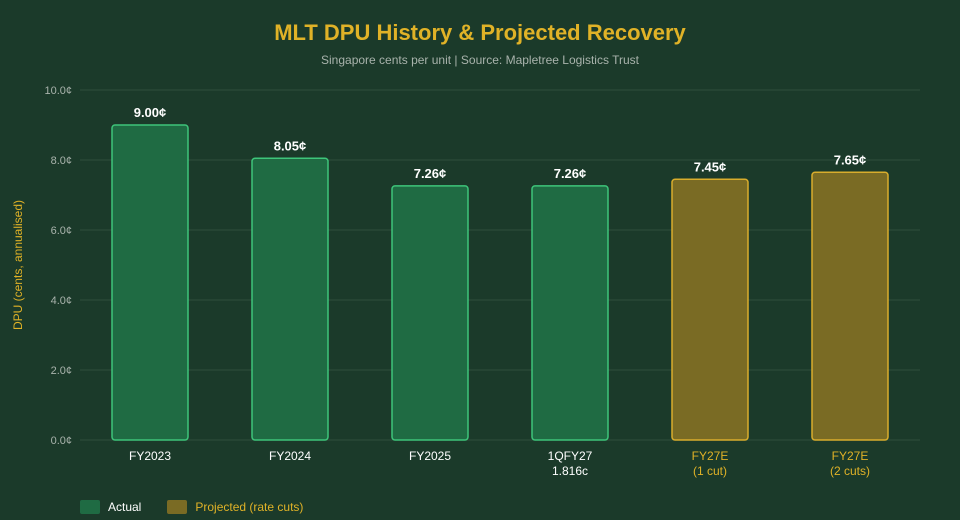 This screenshot has height=520, width=960. I want to click on y-tick-label: 8.0¢, so click(61, 161).